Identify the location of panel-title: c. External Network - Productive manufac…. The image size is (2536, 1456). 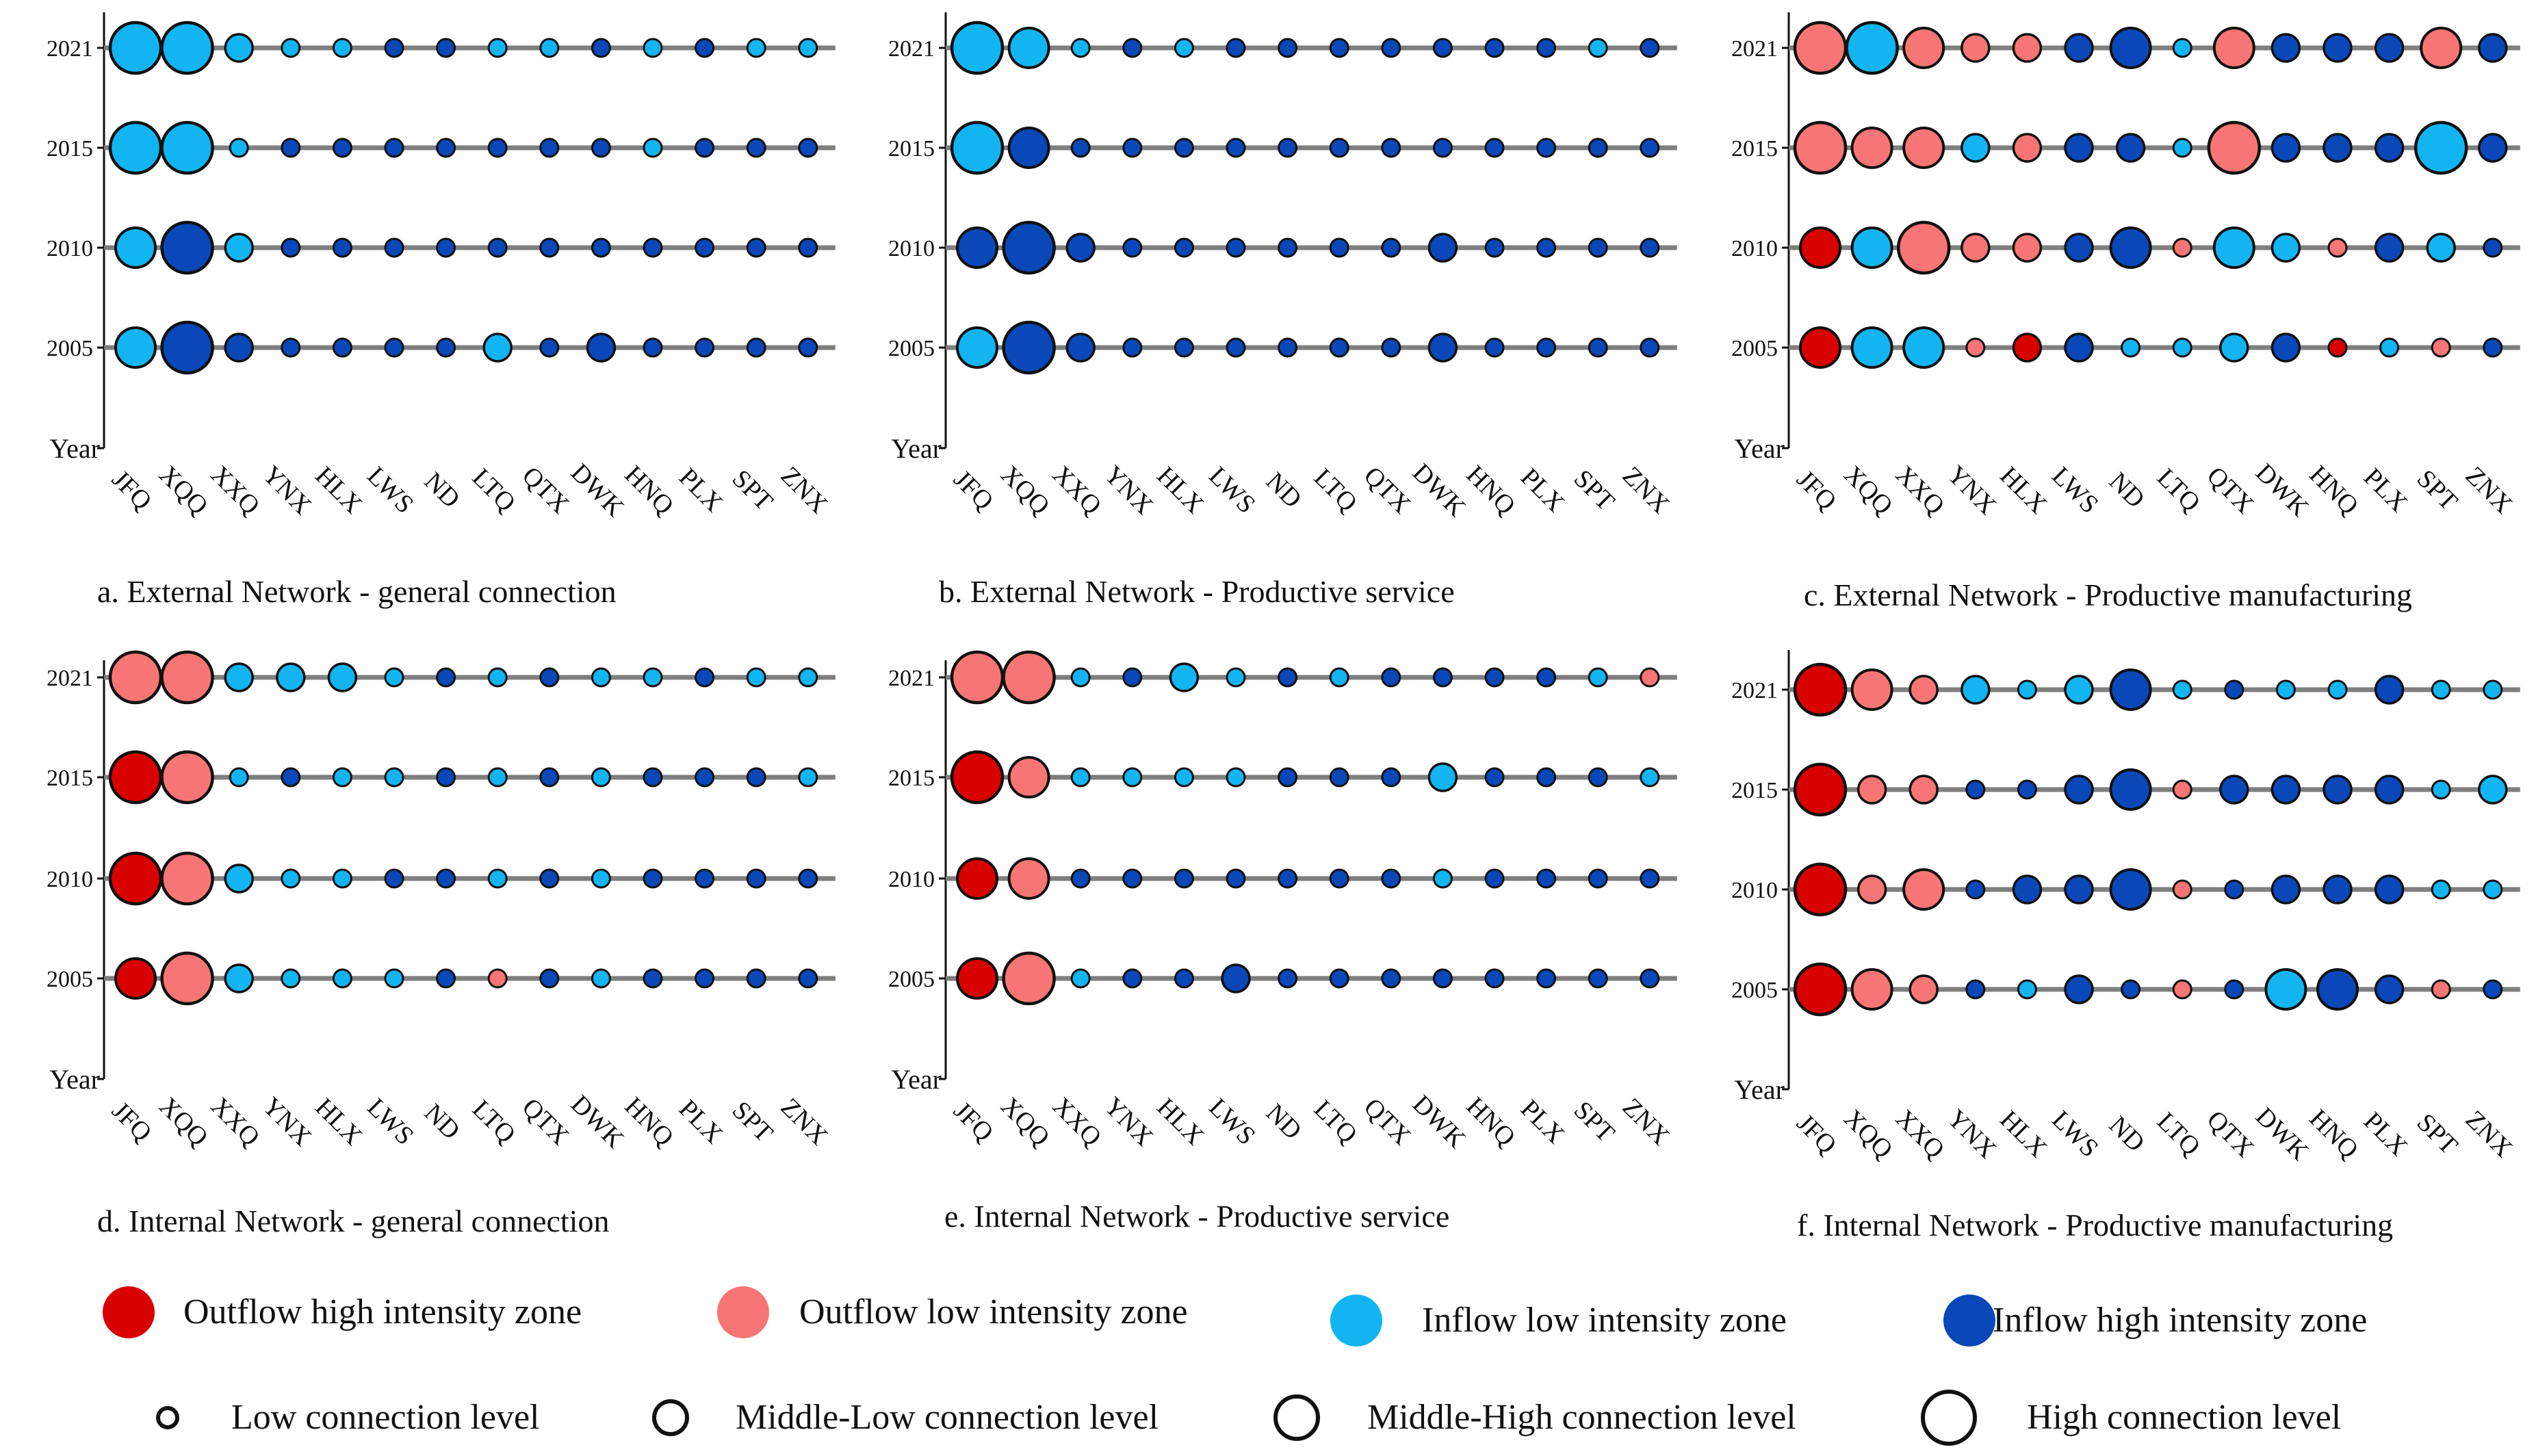
(2108, 594).